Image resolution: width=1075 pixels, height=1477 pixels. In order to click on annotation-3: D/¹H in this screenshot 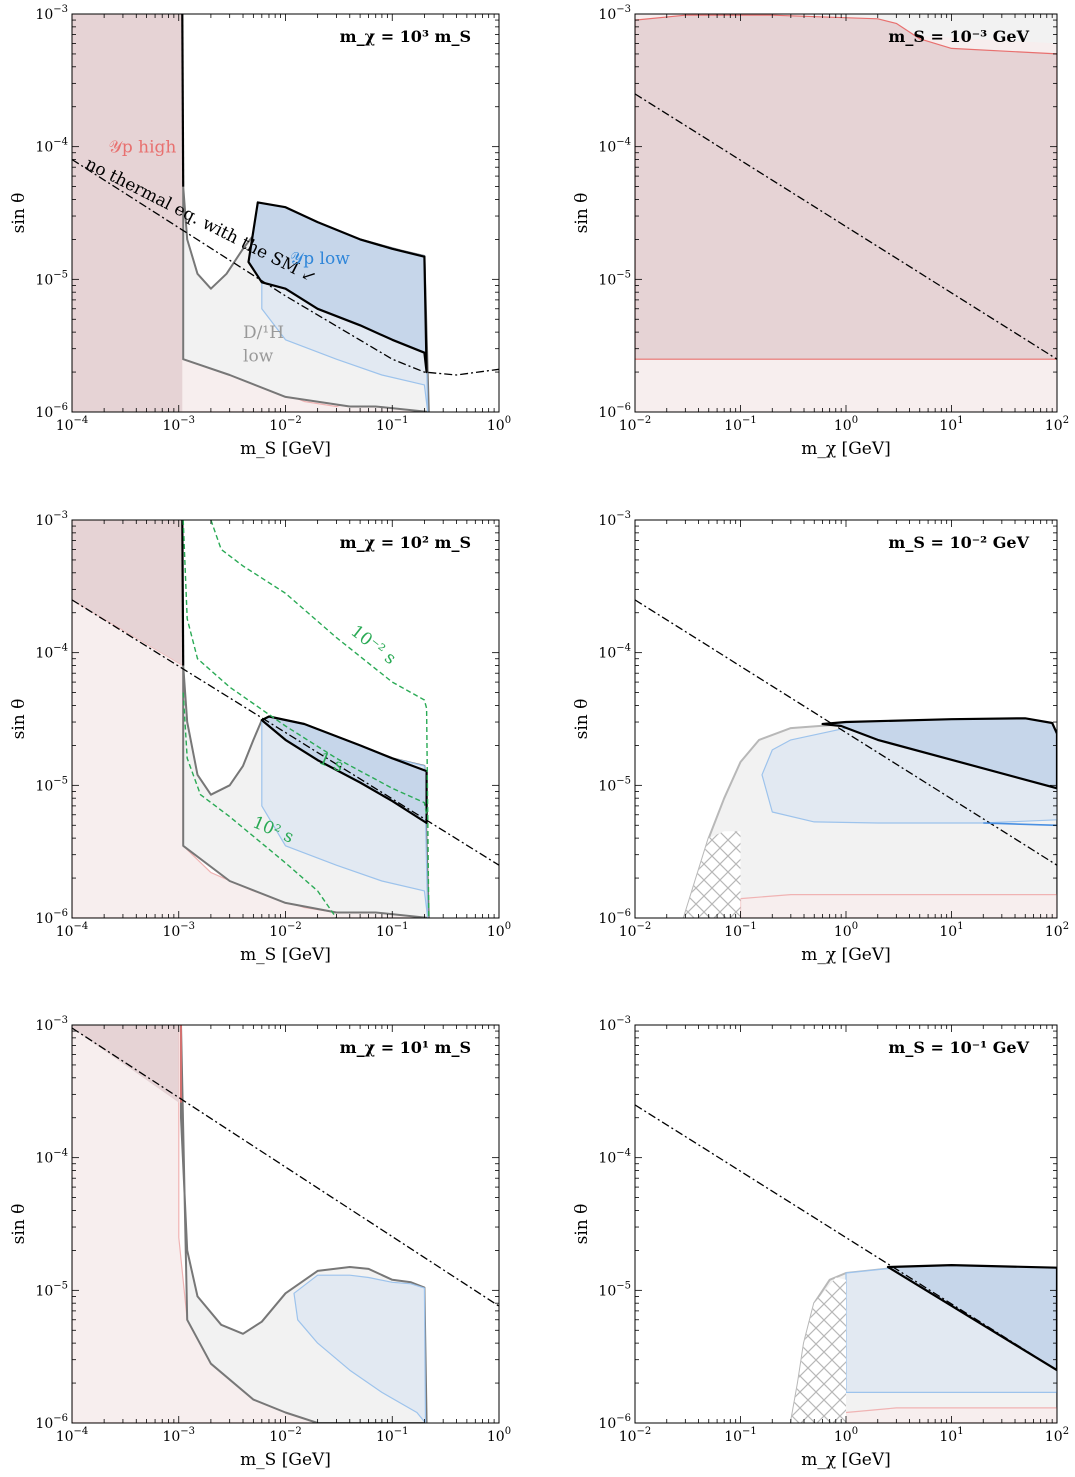, I will do `click(263, 333)`.